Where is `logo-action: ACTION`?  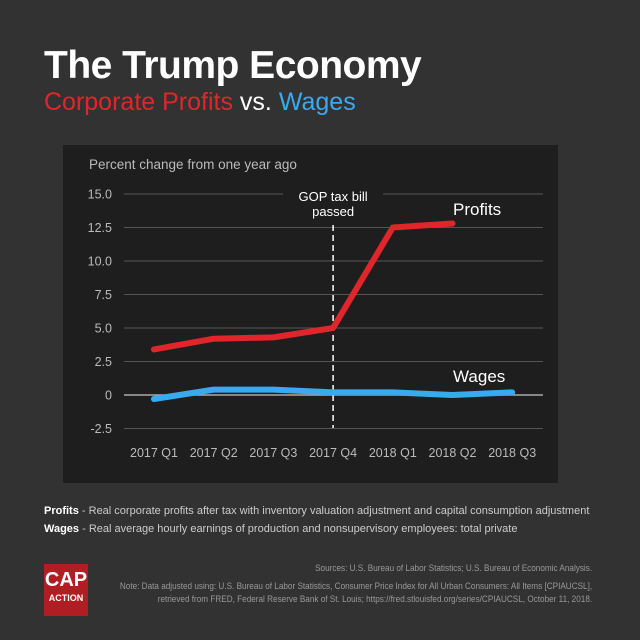
logo-action: ACTION is located at coordinates (66, 598).